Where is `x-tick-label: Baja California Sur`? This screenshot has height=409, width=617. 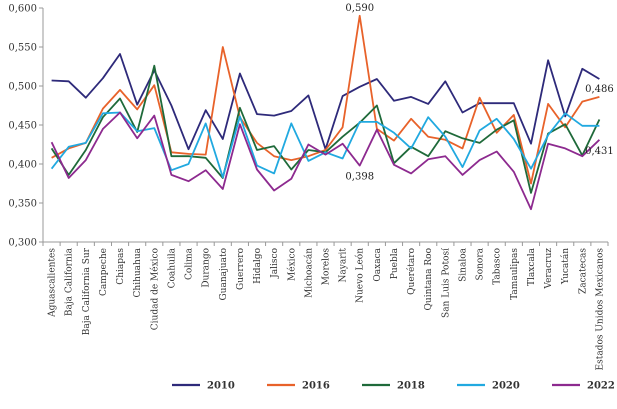
x-tick-label: Baja California Sur is located at coordinates (87, 291).